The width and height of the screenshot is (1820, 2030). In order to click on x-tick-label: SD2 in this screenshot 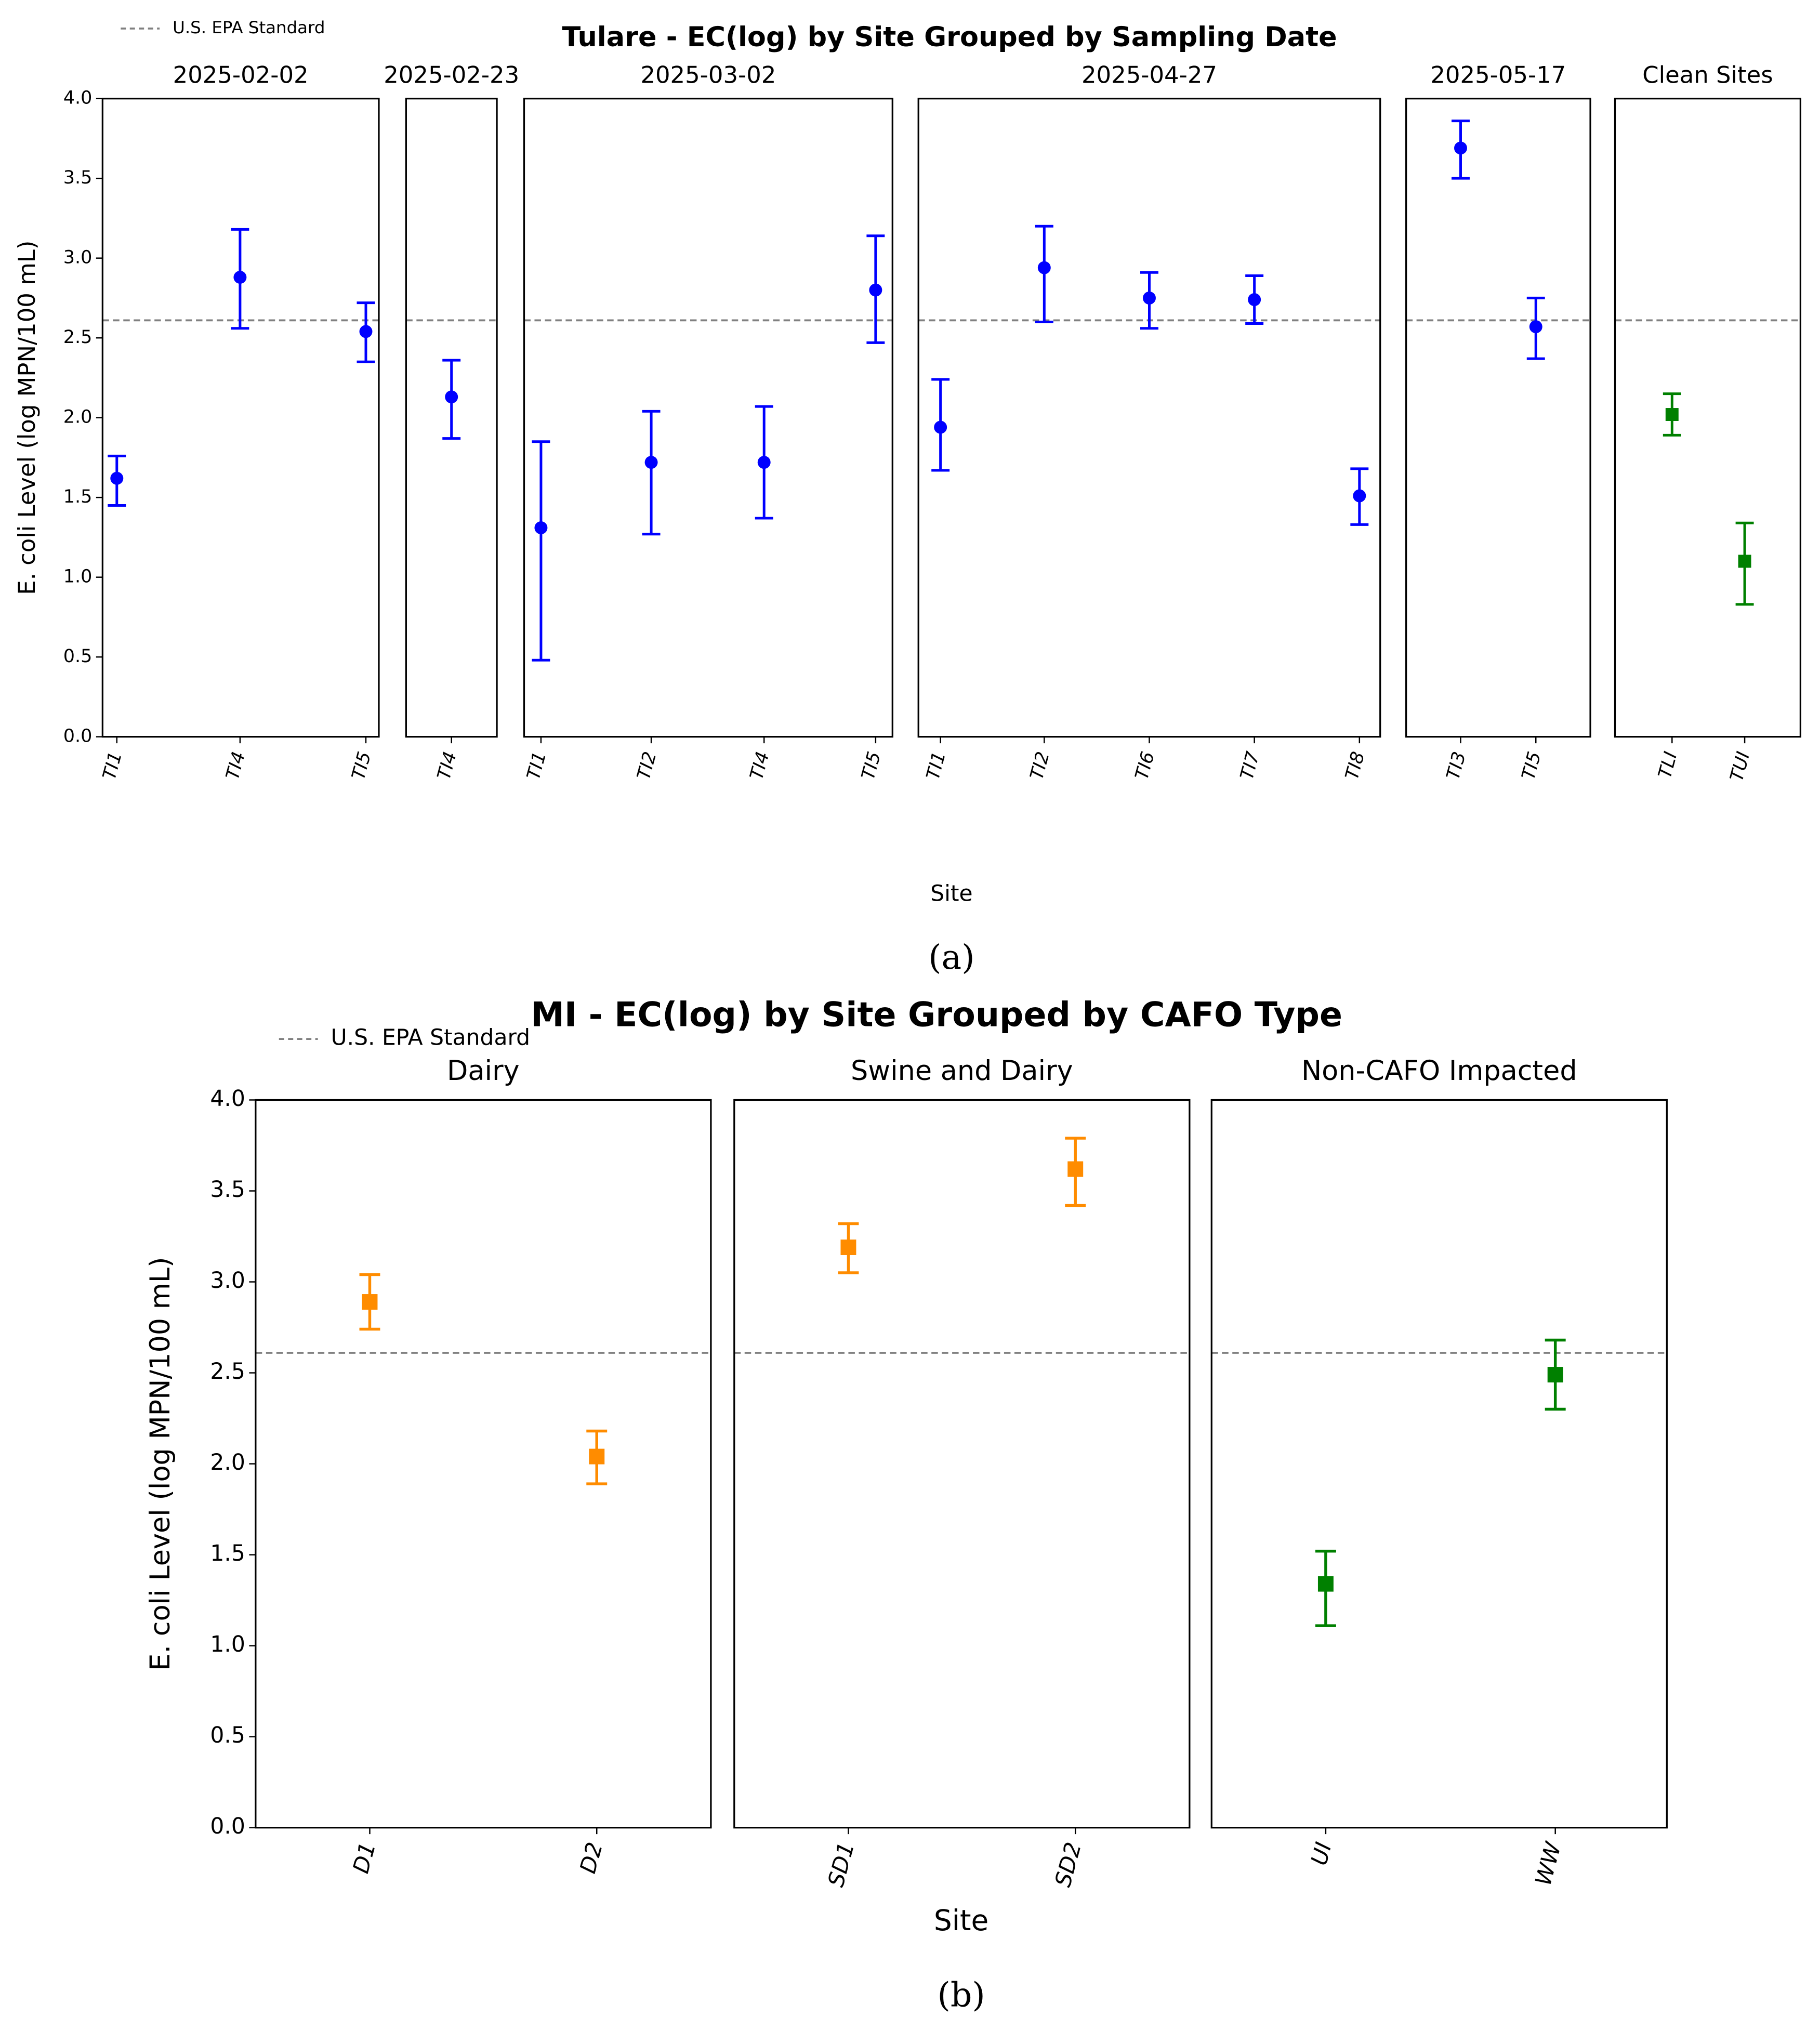, I will do `click(1069, 1865)`.